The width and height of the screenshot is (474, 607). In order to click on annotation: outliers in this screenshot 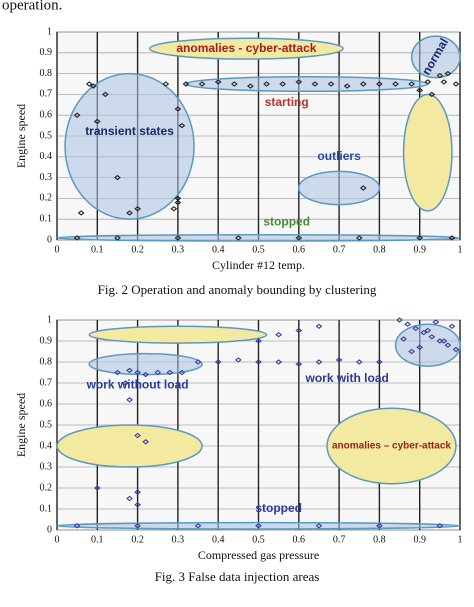, I will do `click(339, 156)`.